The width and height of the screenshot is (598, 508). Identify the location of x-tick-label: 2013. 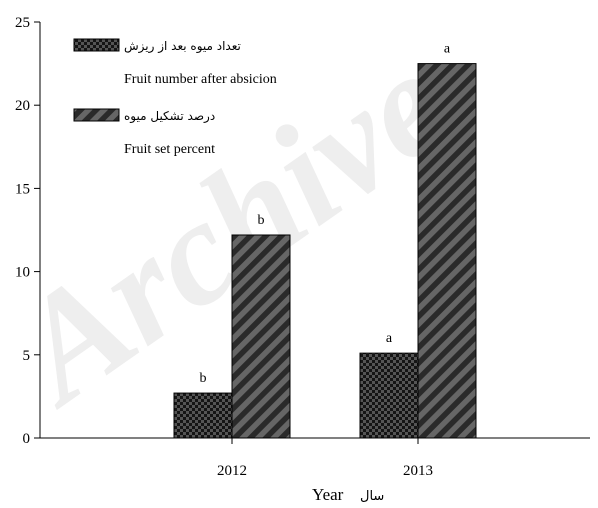
(418, 471).